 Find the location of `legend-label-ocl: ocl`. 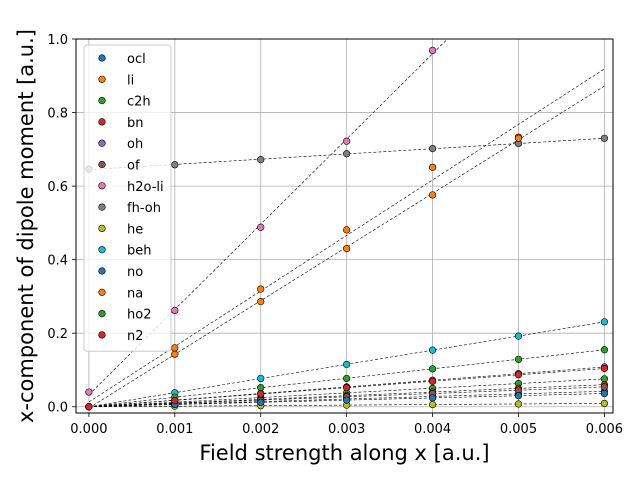

legend-label-ocl: ocl is located at coordinates (136, 59).